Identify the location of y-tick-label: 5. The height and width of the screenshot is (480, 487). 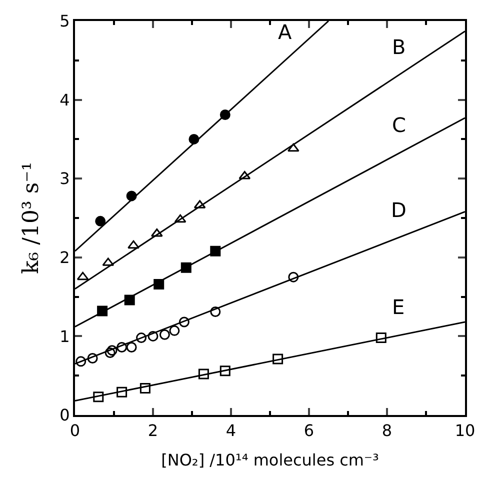
(65, 21).